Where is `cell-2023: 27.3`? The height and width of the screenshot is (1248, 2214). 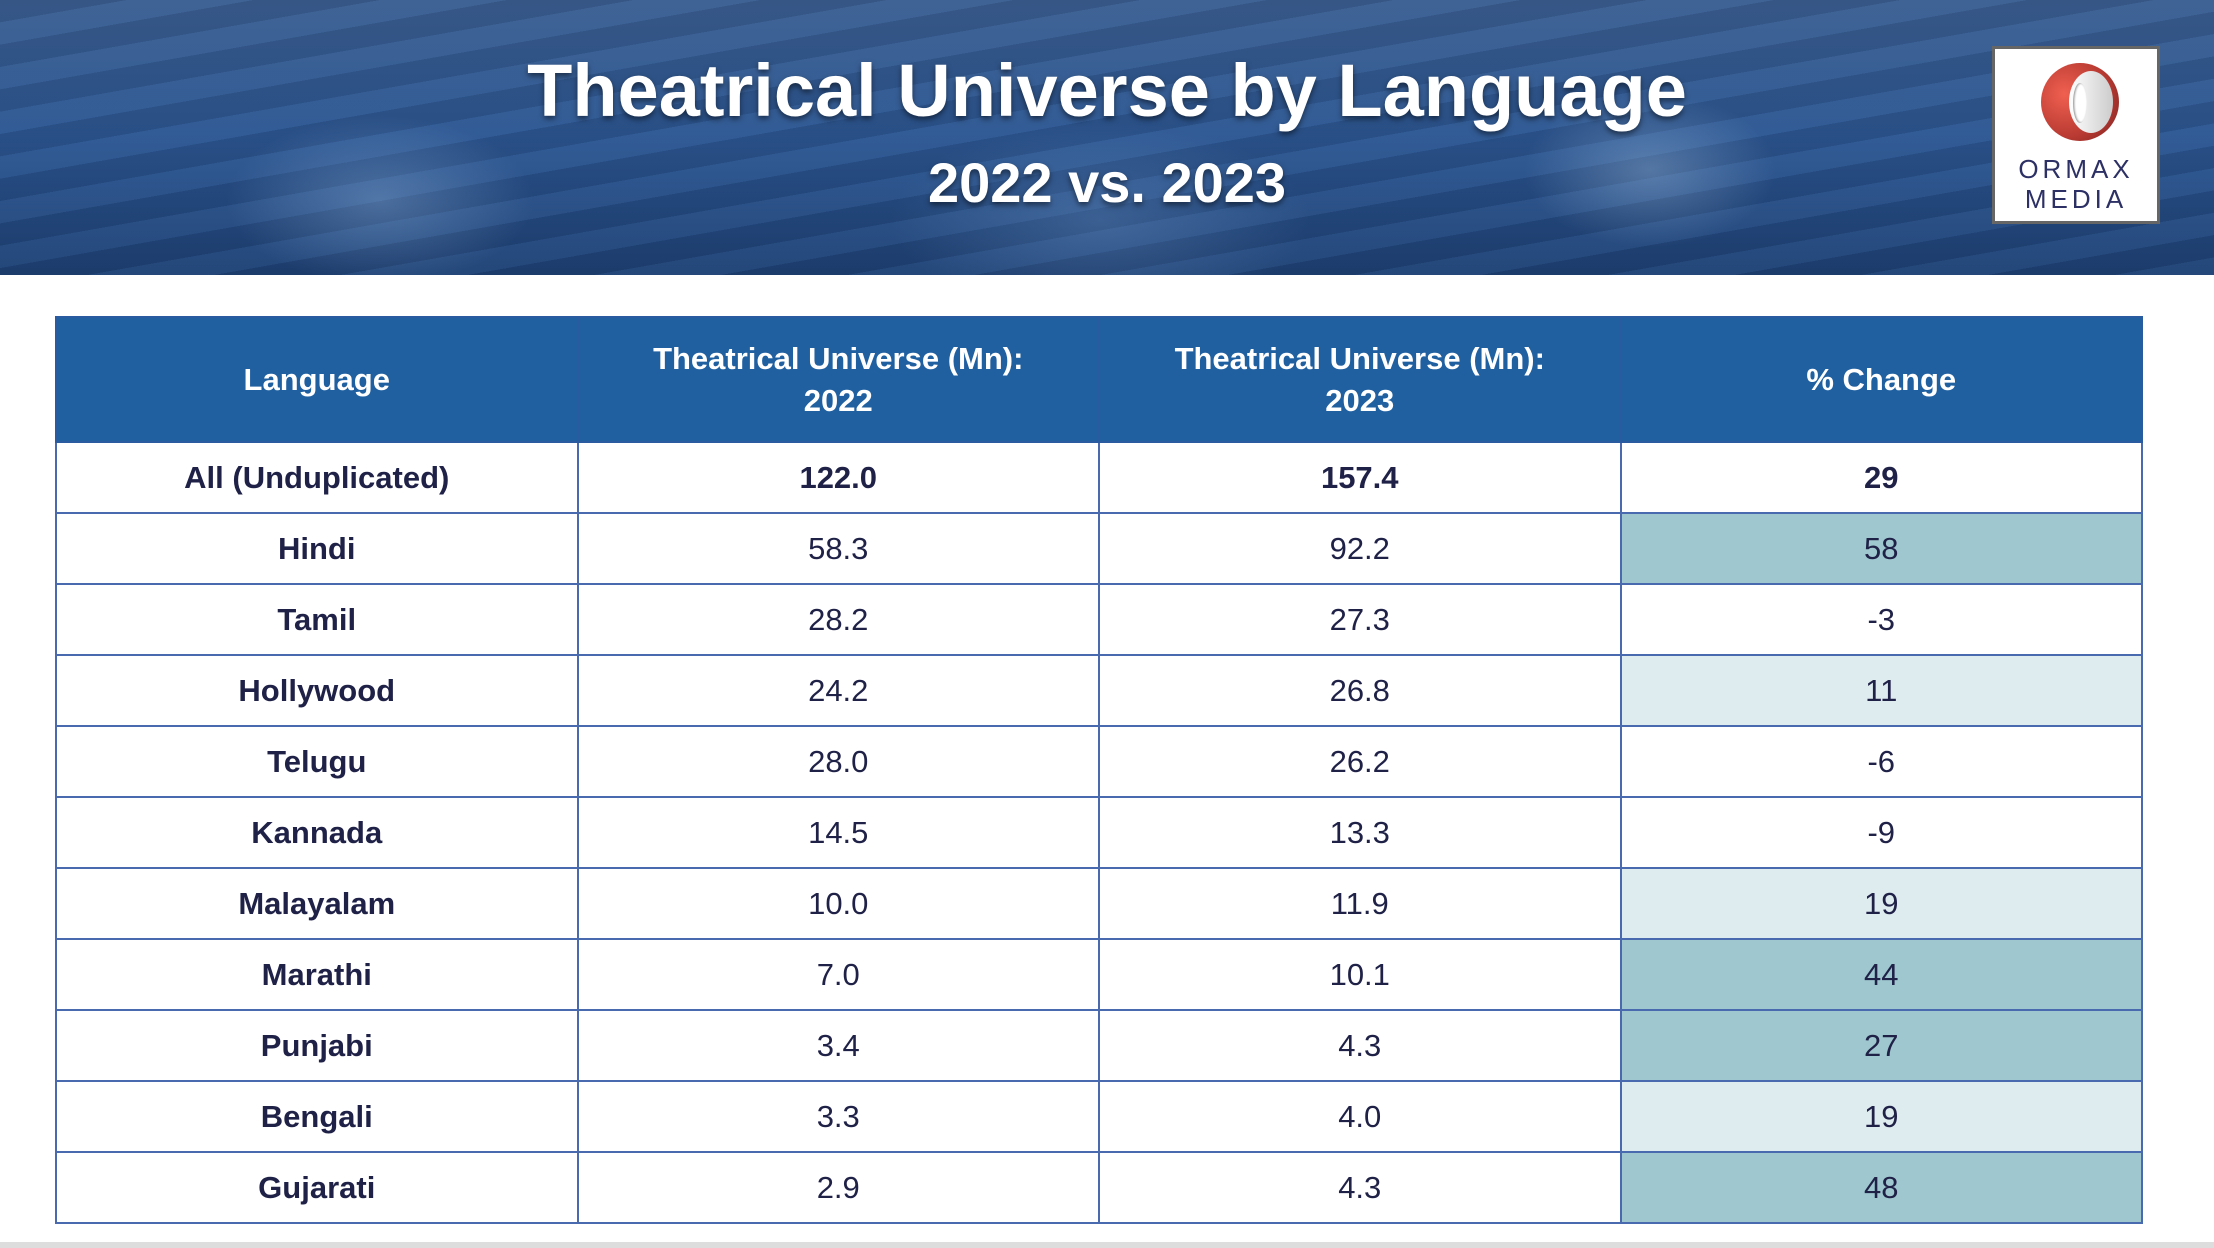 cell-2023: 27.3 is located at coordinates (1360, 619).